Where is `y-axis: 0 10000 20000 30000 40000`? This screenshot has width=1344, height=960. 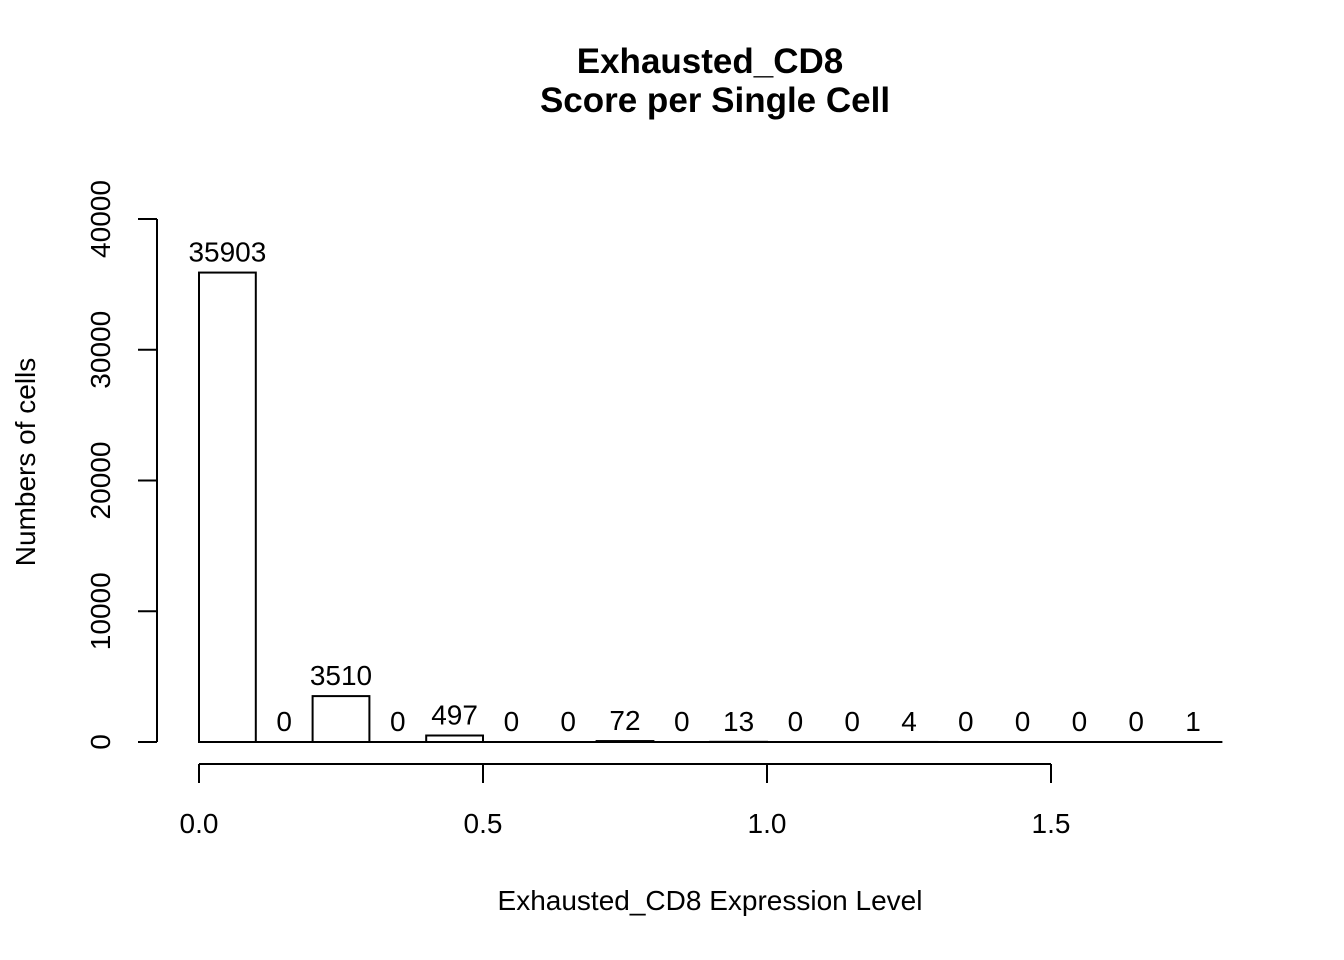
y-axis: 0 10000 20000 30000 40000 is located at coordinates (121, 465).